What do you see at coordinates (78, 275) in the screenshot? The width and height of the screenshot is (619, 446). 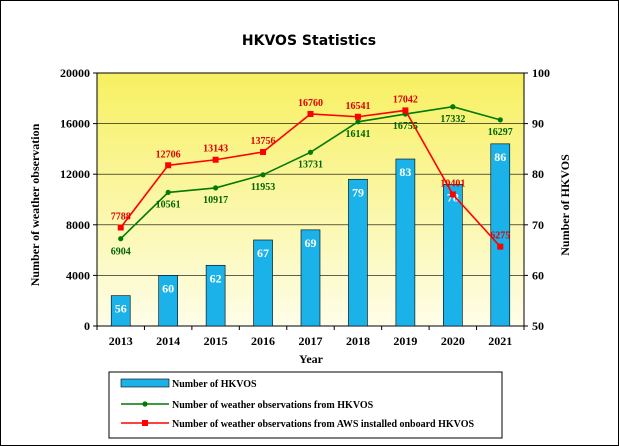 I see `left-tick-label: 4000` at bounding box center [78, 275].